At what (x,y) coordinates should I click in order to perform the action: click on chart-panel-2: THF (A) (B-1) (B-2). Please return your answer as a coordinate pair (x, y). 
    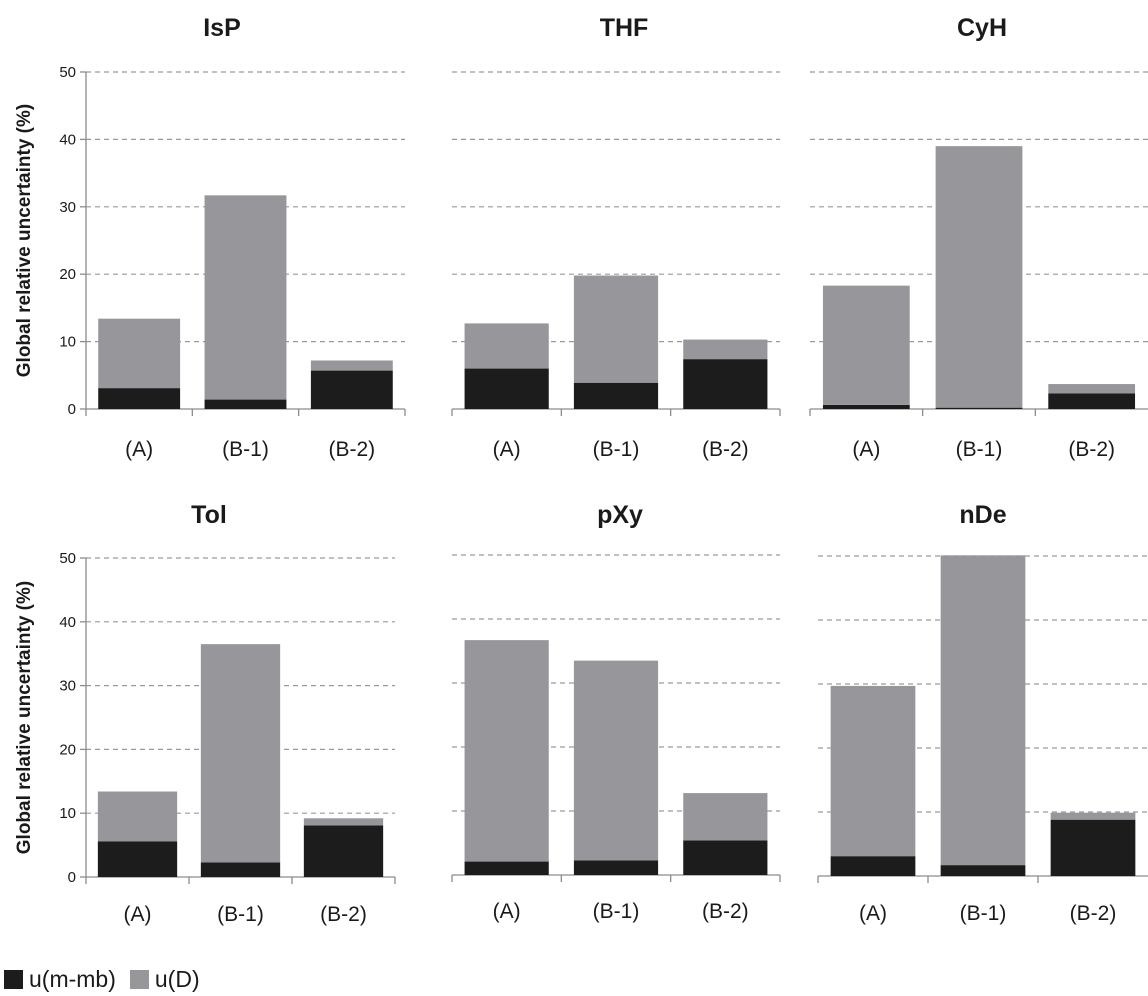
    Looking at the image, I should click on (616, 237).